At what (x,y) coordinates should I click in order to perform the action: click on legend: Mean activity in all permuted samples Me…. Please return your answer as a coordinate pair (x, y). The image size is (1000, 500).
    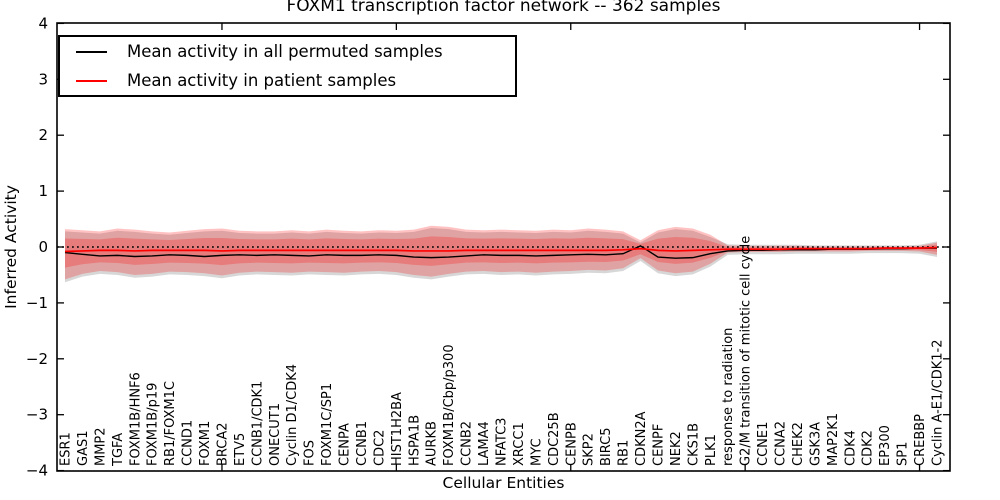
    Looking at the image, I should click on (287, 66).